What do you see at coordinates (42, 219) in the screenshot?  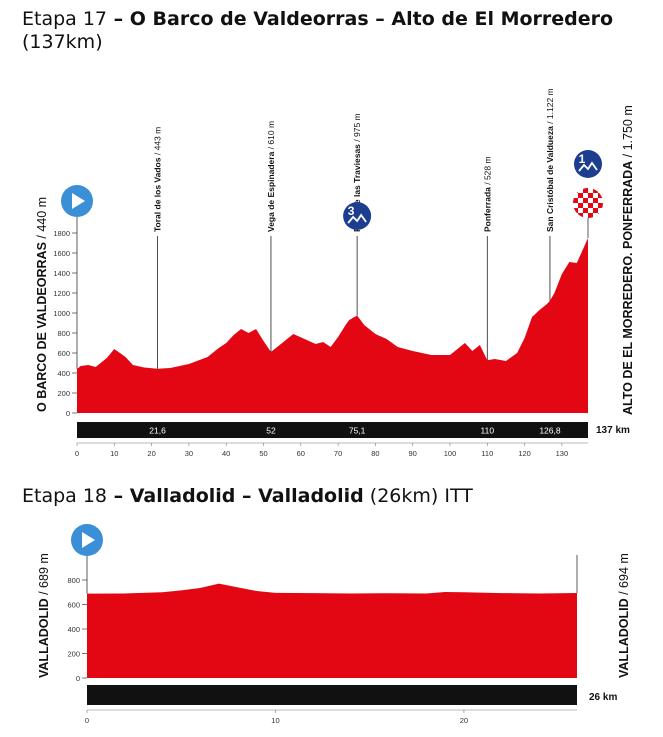 I see `start-location-label-part: / 440 m` at bounding box center [42, 219].